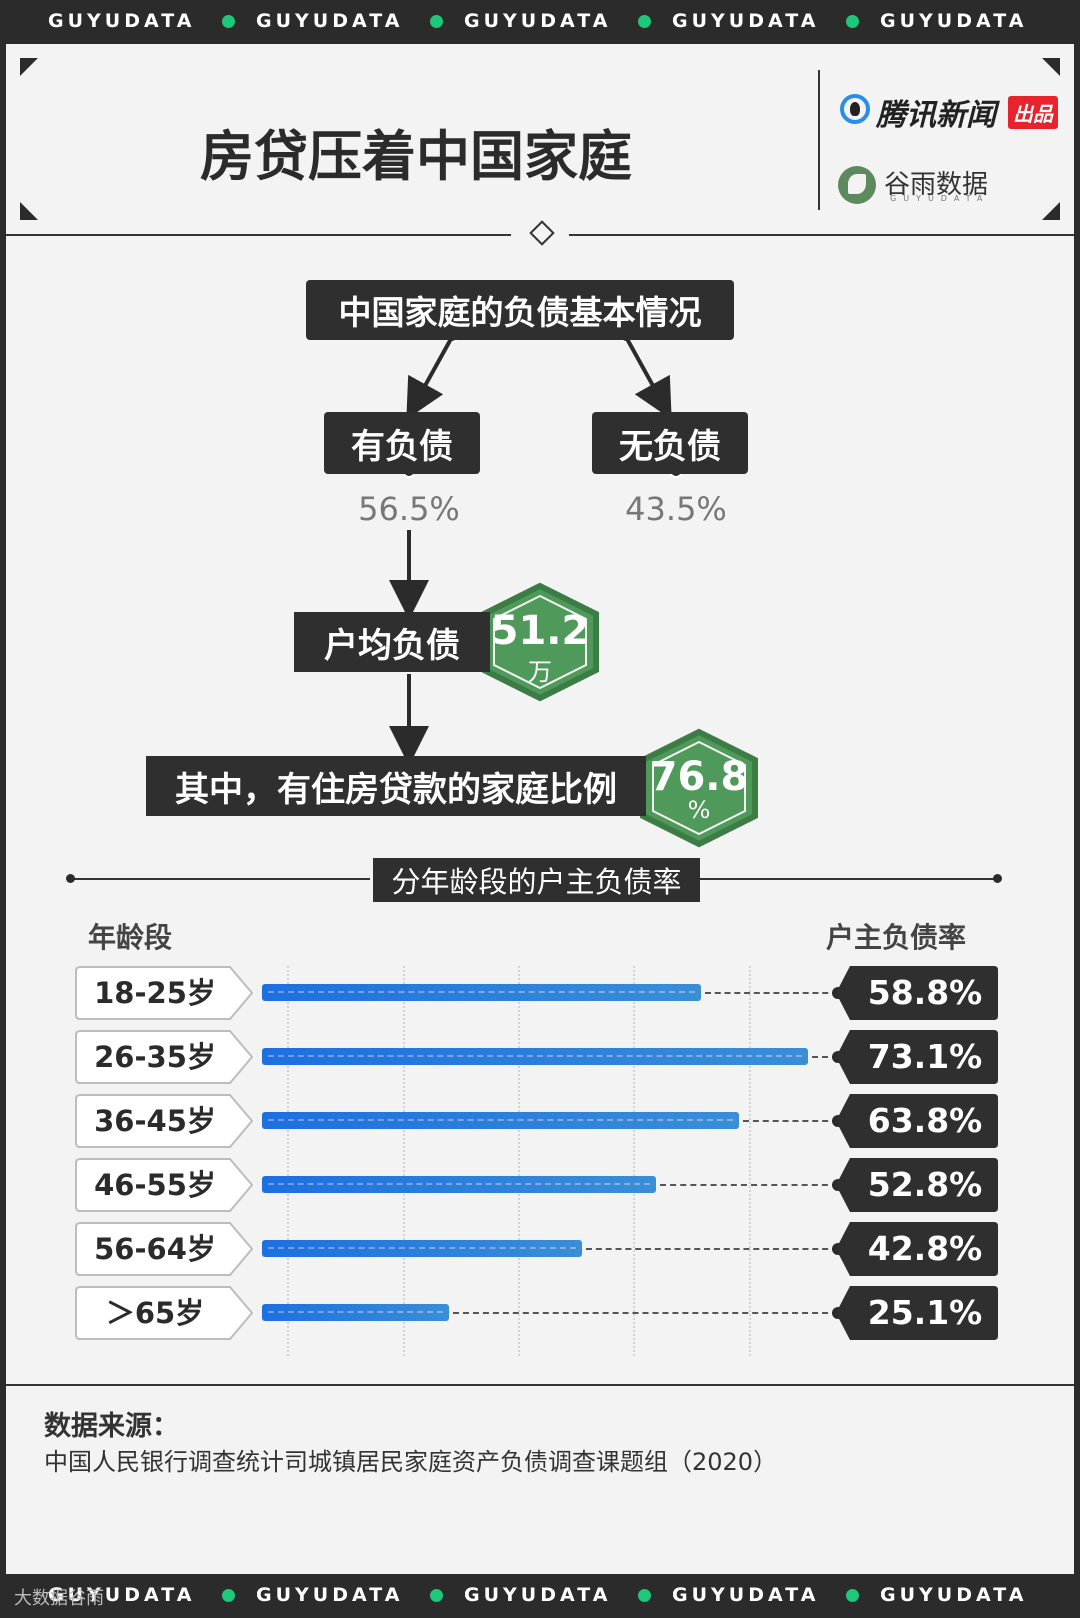 The image size is (1080, 1618). I want to click on value-tag: 73.1%, so click(915, 1057).